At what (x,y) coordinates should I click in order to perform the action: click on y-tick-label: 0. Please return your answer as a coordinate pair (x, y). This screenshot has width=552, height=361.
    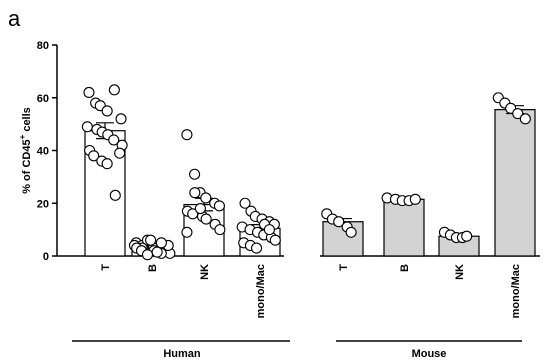
    Looking at the image, I should click on (46, 257).